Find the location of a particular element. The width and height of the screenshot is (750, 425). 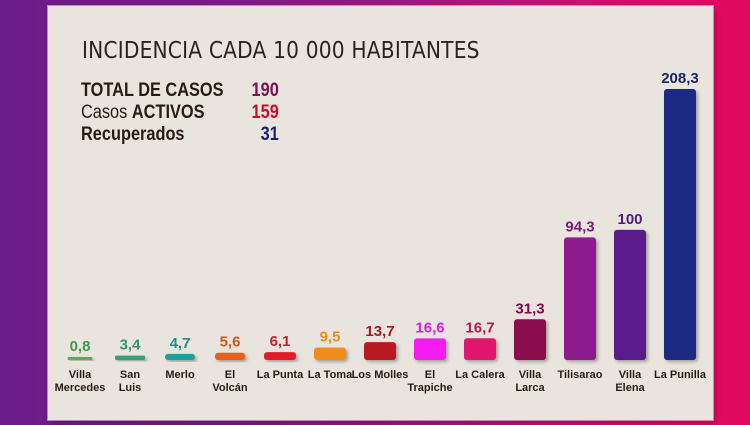

recovered-value: 31 is located at coordinates (269, 134).